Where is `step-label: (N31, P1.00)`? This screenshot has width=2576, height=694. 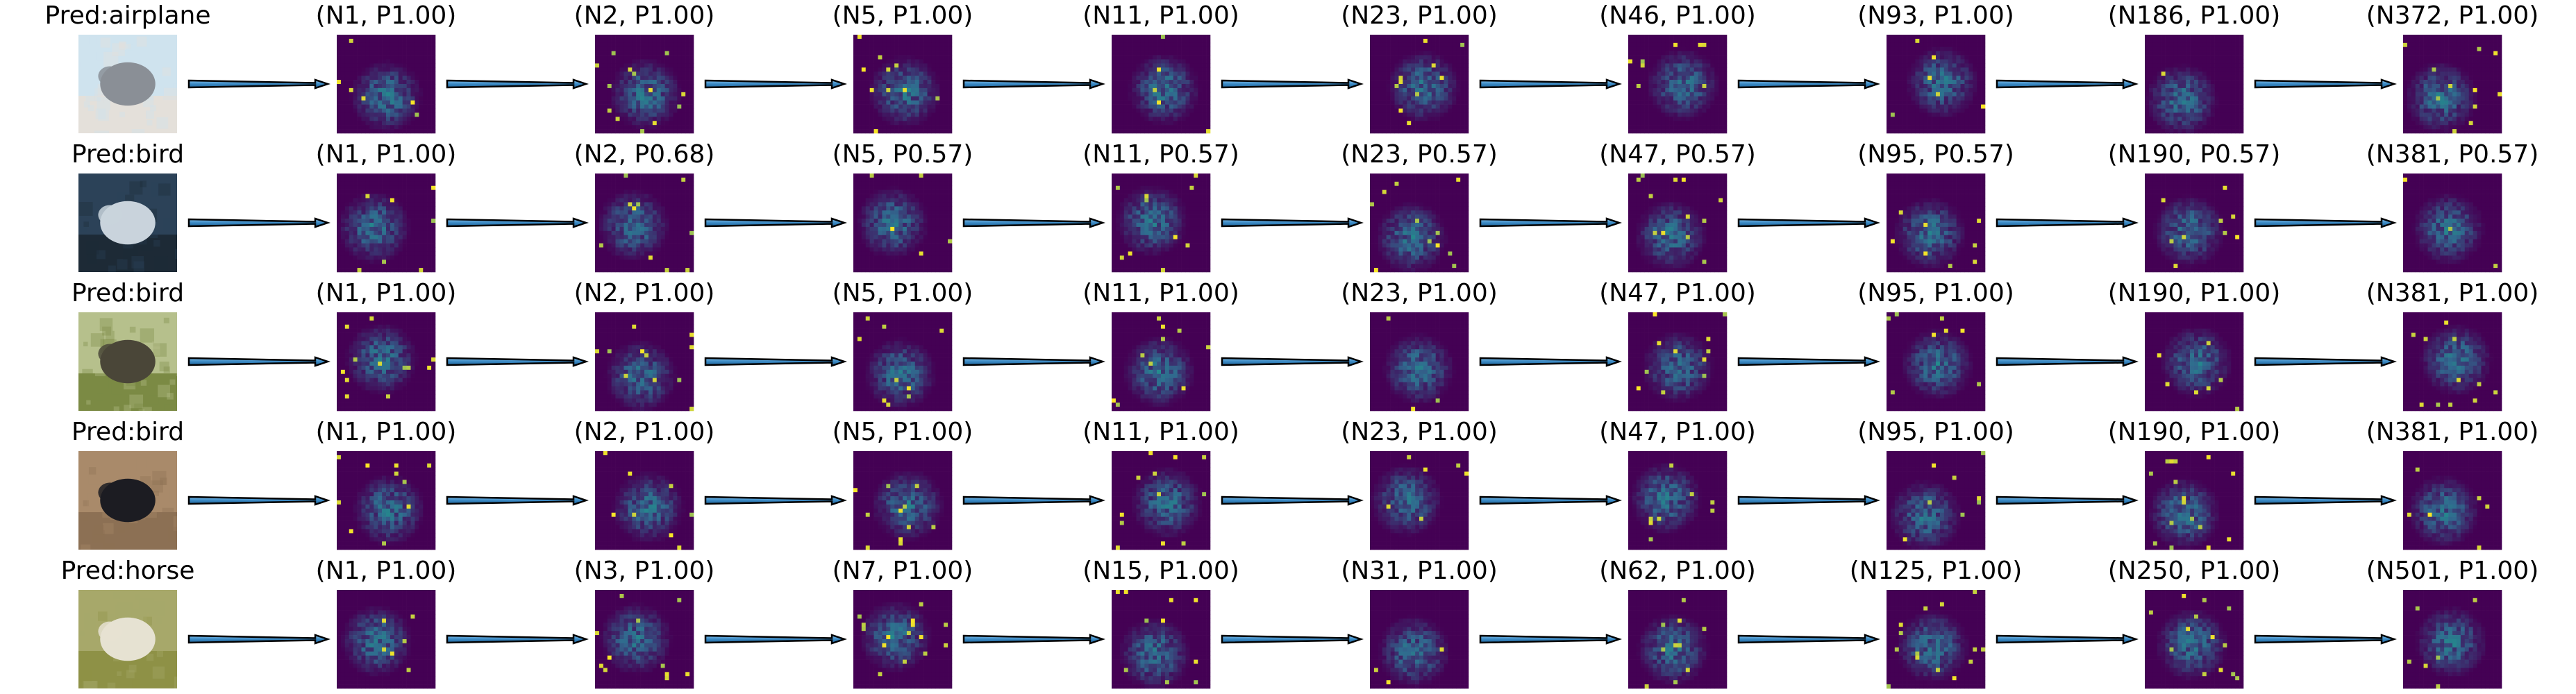
step-label: (N31, P1.00) is located at coordinates (1419, 571).